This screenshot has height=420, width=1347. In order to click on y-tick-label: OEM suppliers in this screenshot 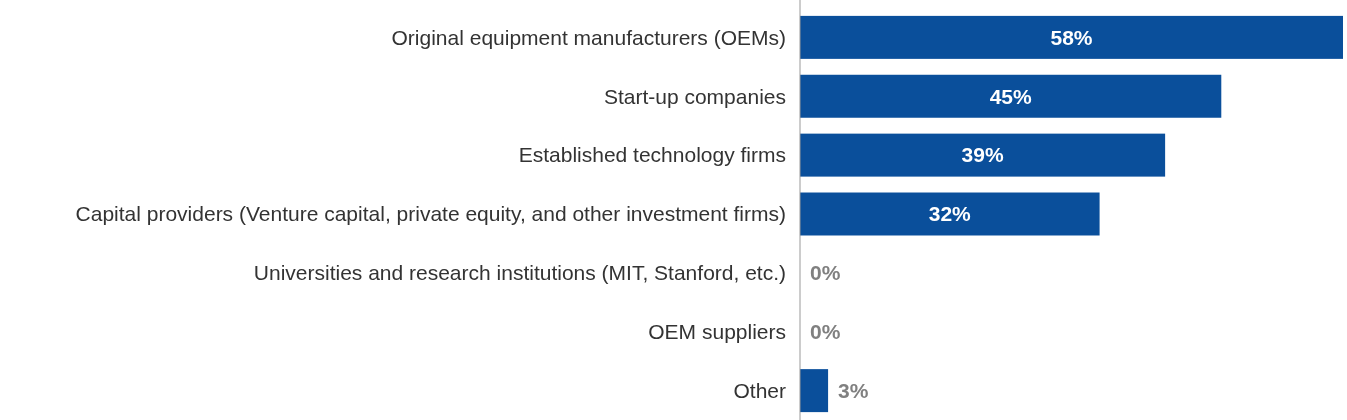, I will do `click(717, 332)`.